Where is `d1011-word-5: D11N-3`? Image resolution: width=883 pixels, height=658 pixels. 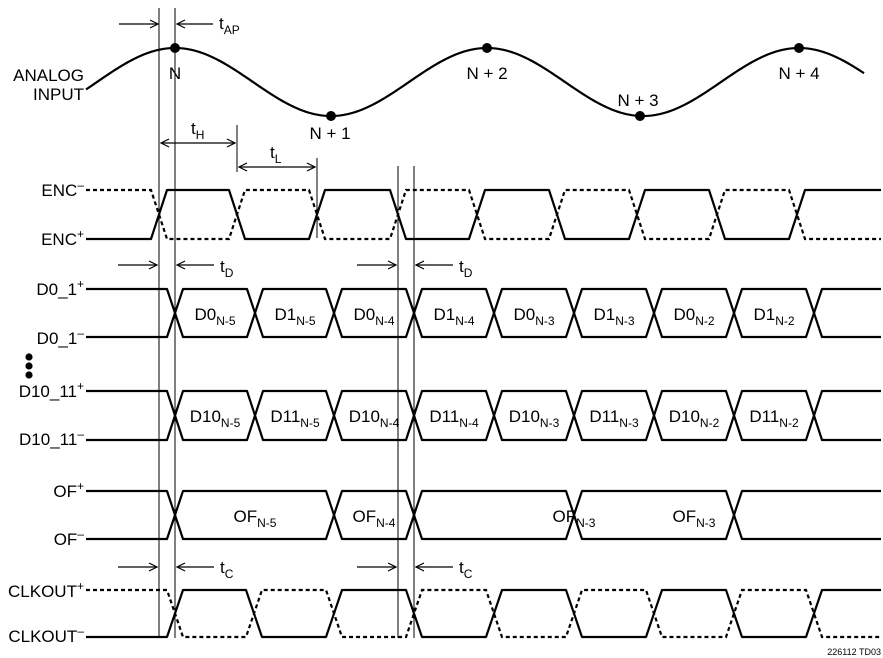
d1011-word-5: D11N-3 is located at coordinates (614, 418).